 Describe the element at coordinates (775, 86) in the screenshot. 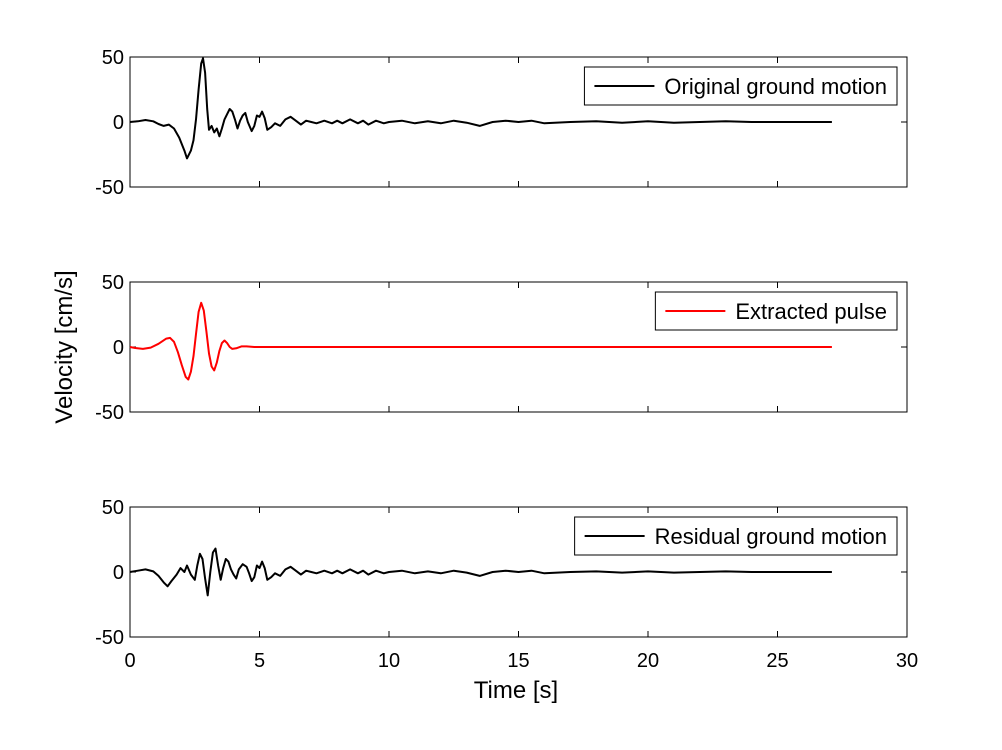

I see `legend-entry-label: Original ground motion` at that location.